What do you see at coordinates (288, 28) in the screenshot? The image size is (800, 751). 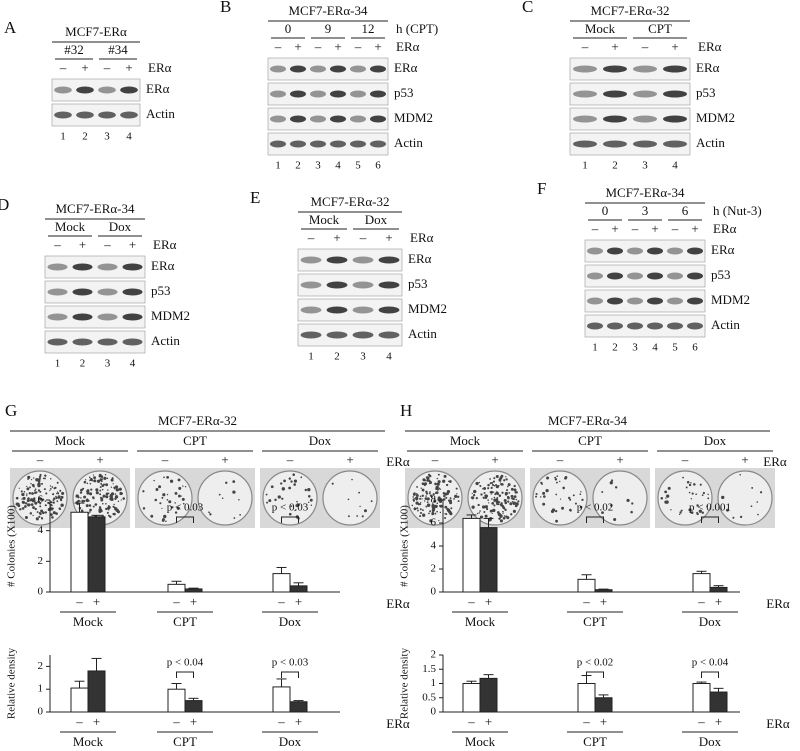 I see `group-label: 0` at bounding box center [288, 28].